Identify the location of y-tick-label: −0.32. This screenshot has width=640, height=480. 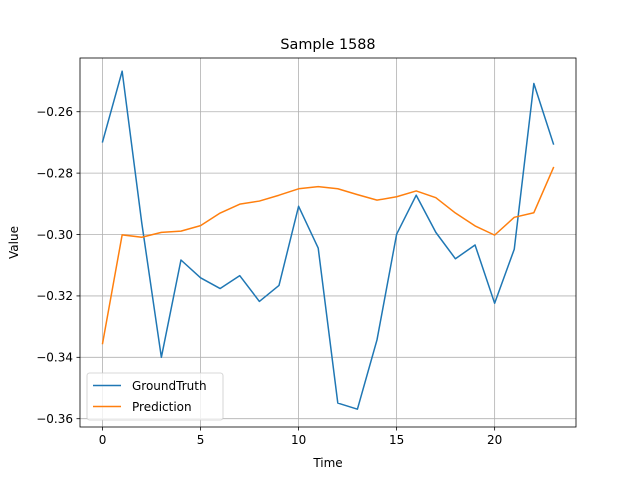
(54, 296).